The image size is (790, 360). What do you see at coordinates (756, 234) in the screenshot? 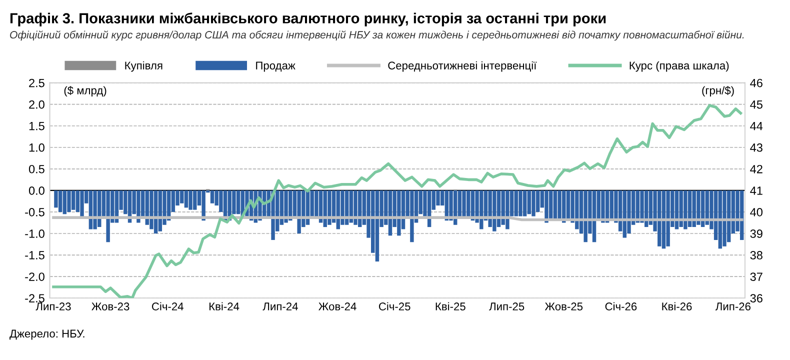
I see `y2-tick-label: 39` at bounding box center [756, 234].